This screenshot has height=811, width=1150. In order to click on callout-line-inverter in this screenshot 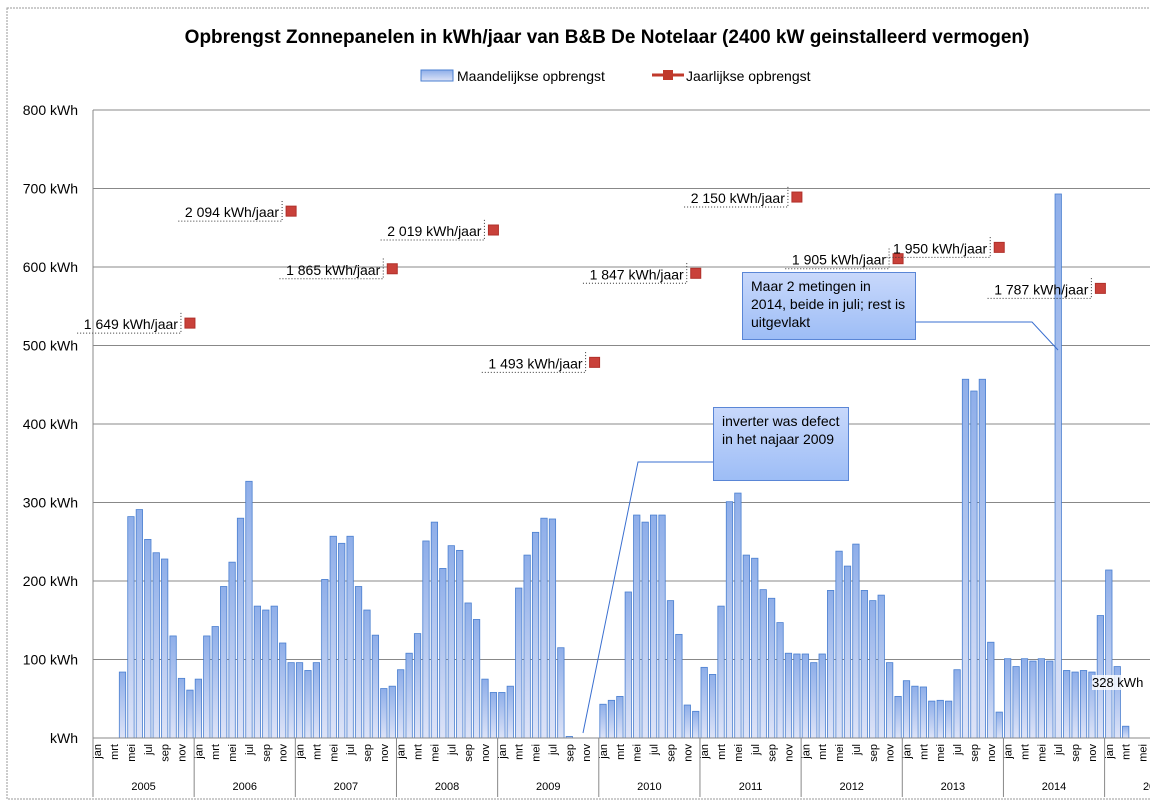, I will do `click(647, 597)`.